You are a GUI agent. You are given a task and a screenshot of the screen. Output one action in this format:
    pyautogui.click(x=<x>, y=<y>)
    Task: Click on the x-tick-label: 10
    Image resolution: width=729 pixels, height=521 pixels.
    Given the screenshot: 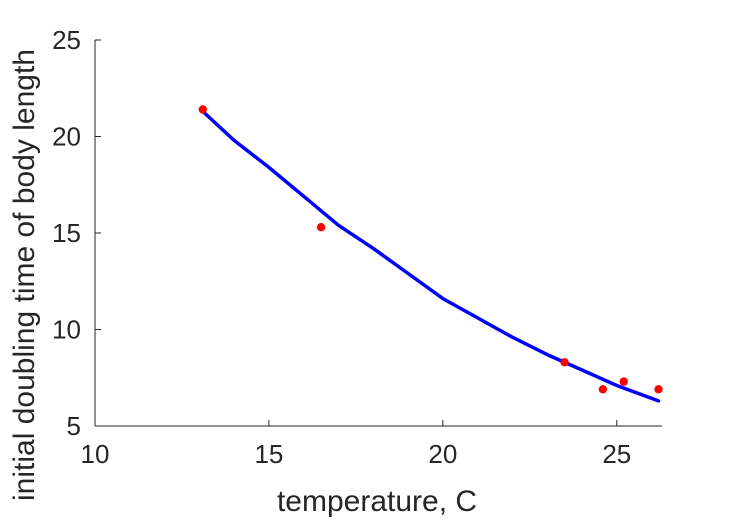 What is the action you would take?
    pyautogui.click(x=95, y=454)
    